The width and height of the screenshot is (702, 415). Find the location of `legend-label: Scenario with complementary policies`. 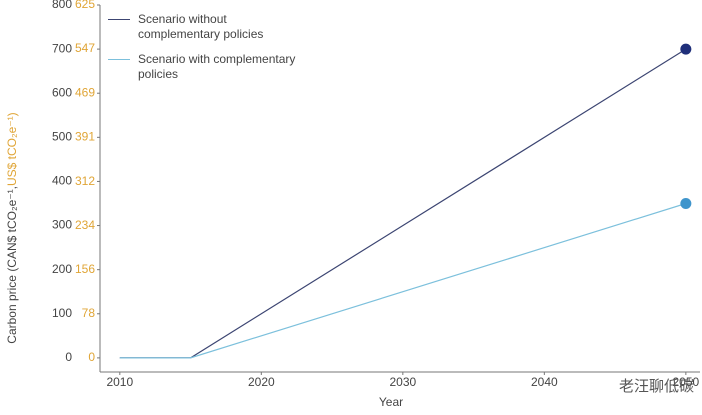

legend-label: Scenario with complementary policies is located at coordinates (217, 66).